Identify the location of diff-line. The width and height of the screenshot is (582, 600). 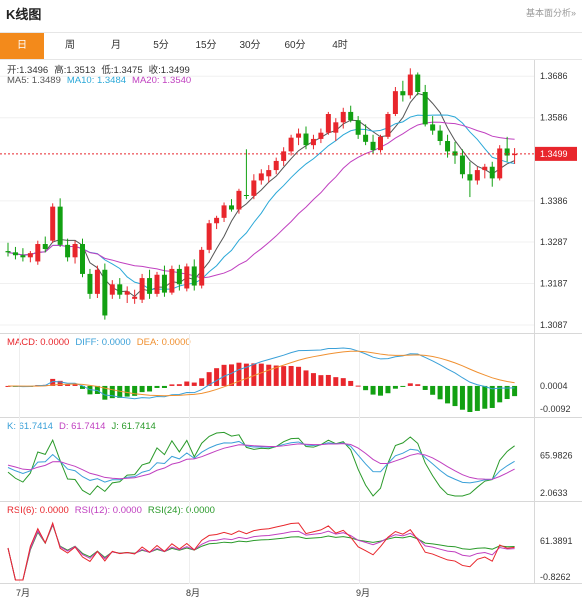
(261, 373).